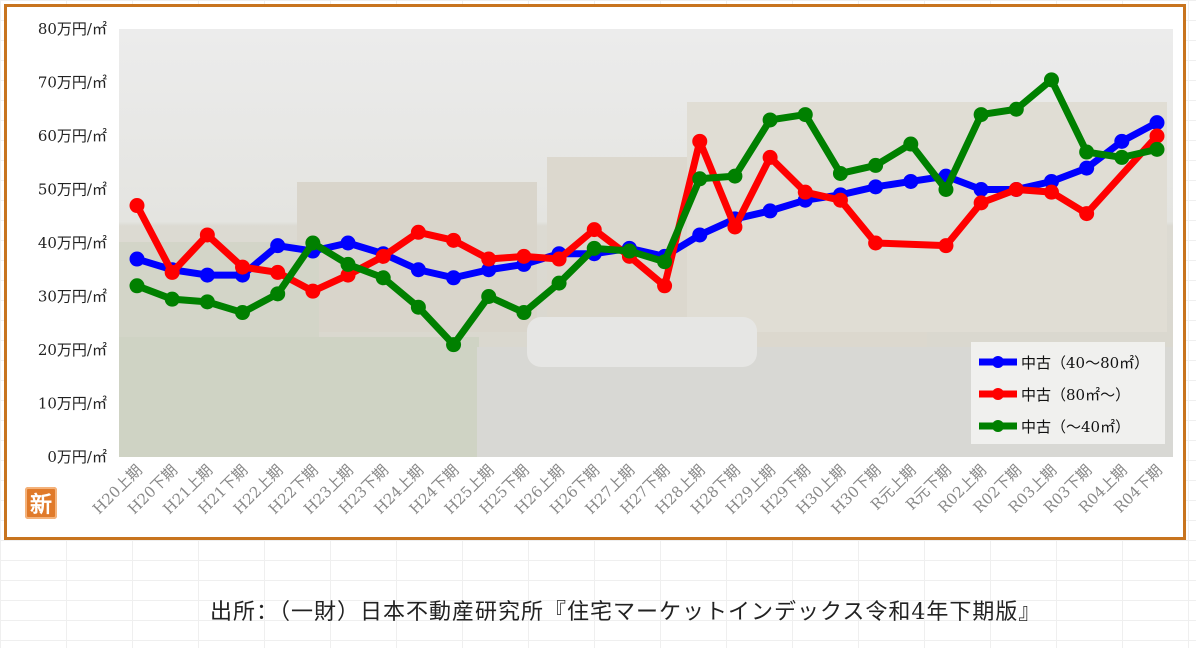 The height and width of the screenshot is (648, 1196). Describe the element at coordinates (1085, 363) in the screenshot. I see `legend-label: 中古（40～80㎡）` at that location.